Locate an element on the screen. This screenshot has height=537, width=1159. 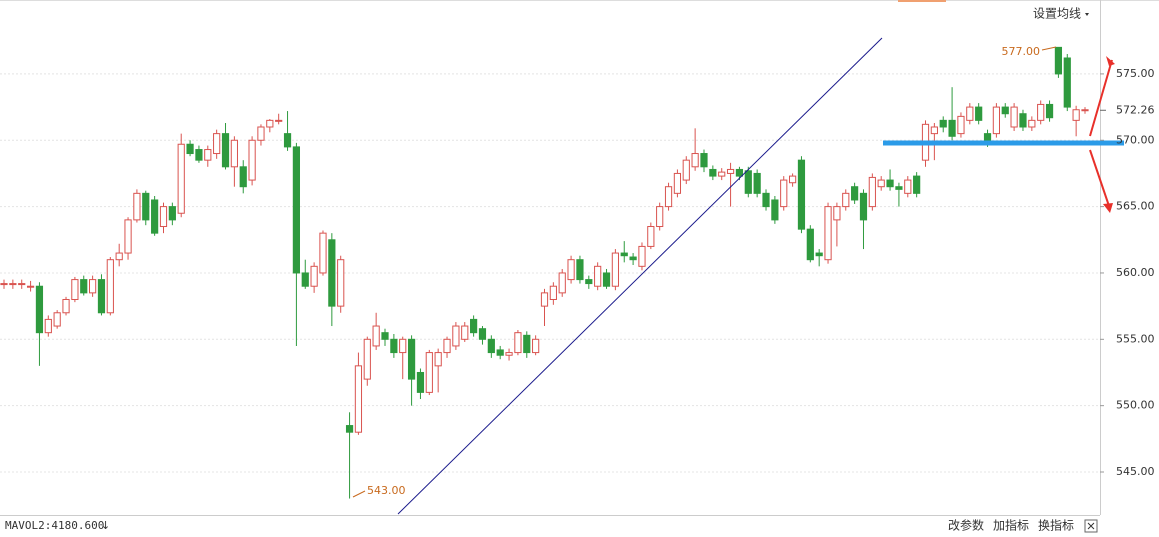
y-tick-label: 545.00 is located at coordinates (1135, 471).